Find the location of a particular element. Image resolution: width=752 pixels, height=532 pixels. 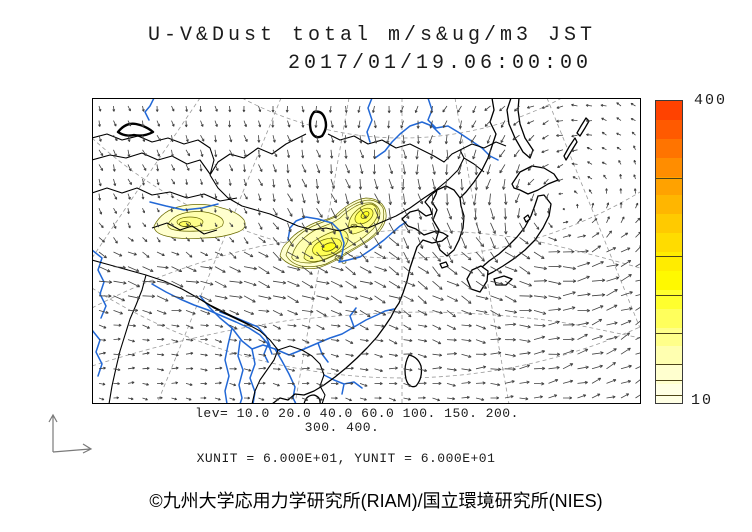

colorbar-min-label: 10 is located at coordinates (702, 400).